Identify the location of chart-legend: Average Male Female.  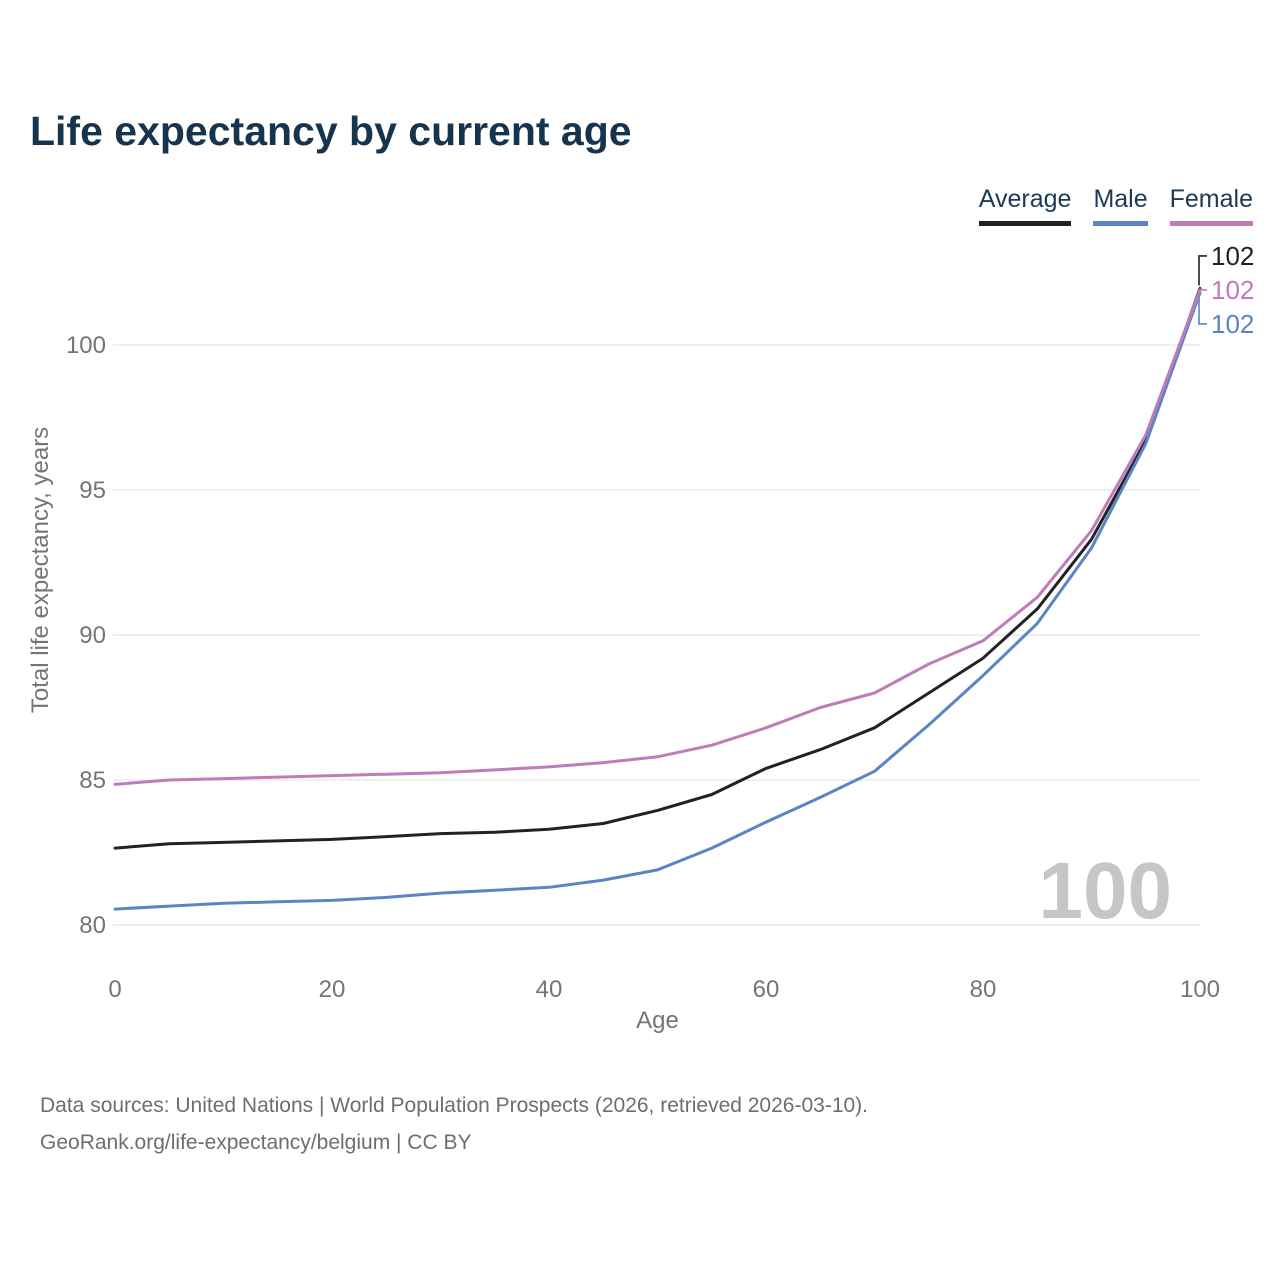
(1115, 205).